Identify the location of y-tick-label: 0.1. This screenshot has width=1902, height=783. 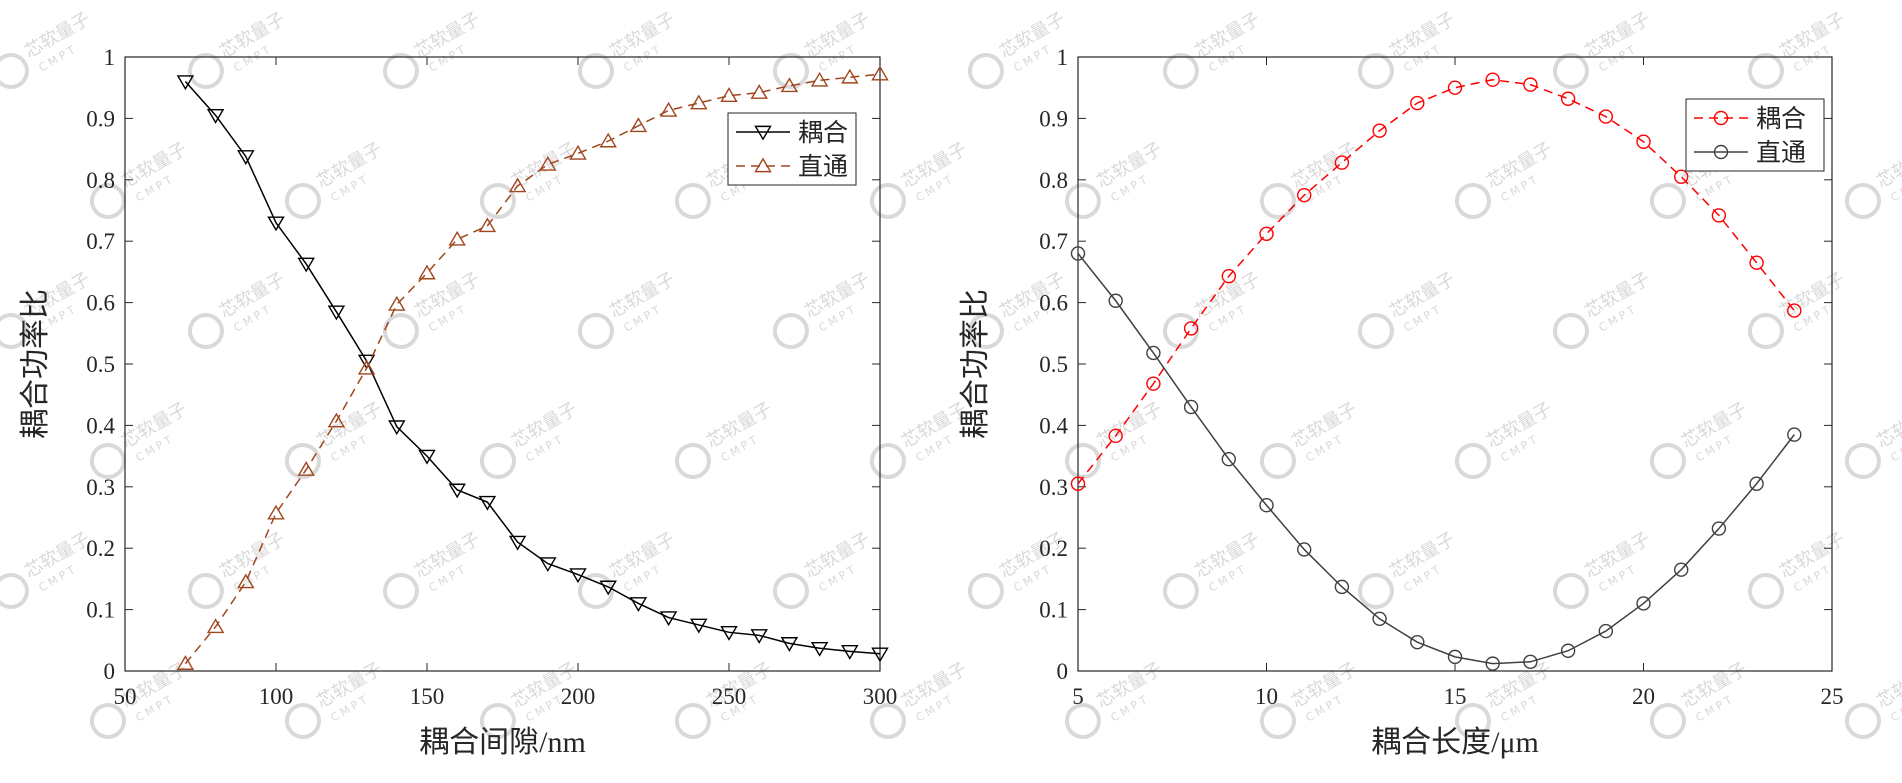
(100, 610).